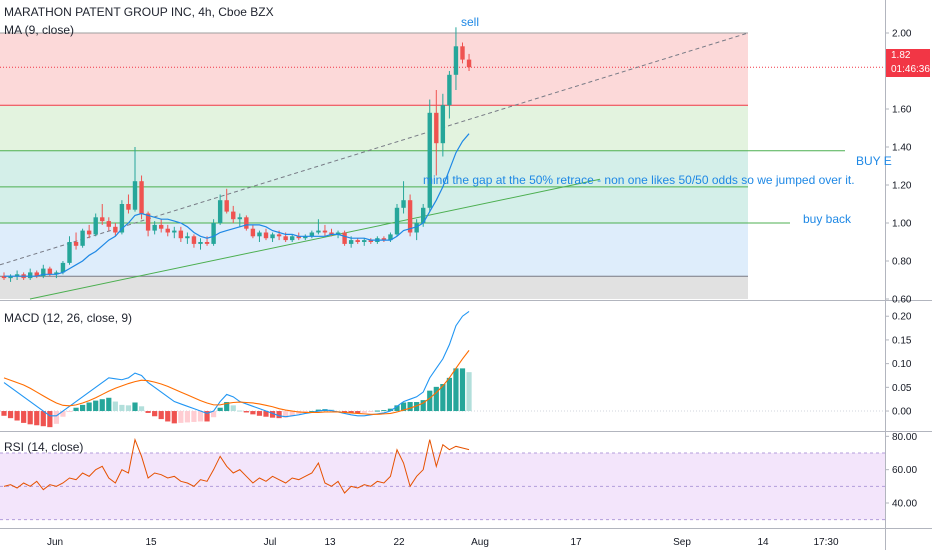 The width and height of the screenshot is (932, 550). I want to click on time-tick-label: 22, so click(399, 542).